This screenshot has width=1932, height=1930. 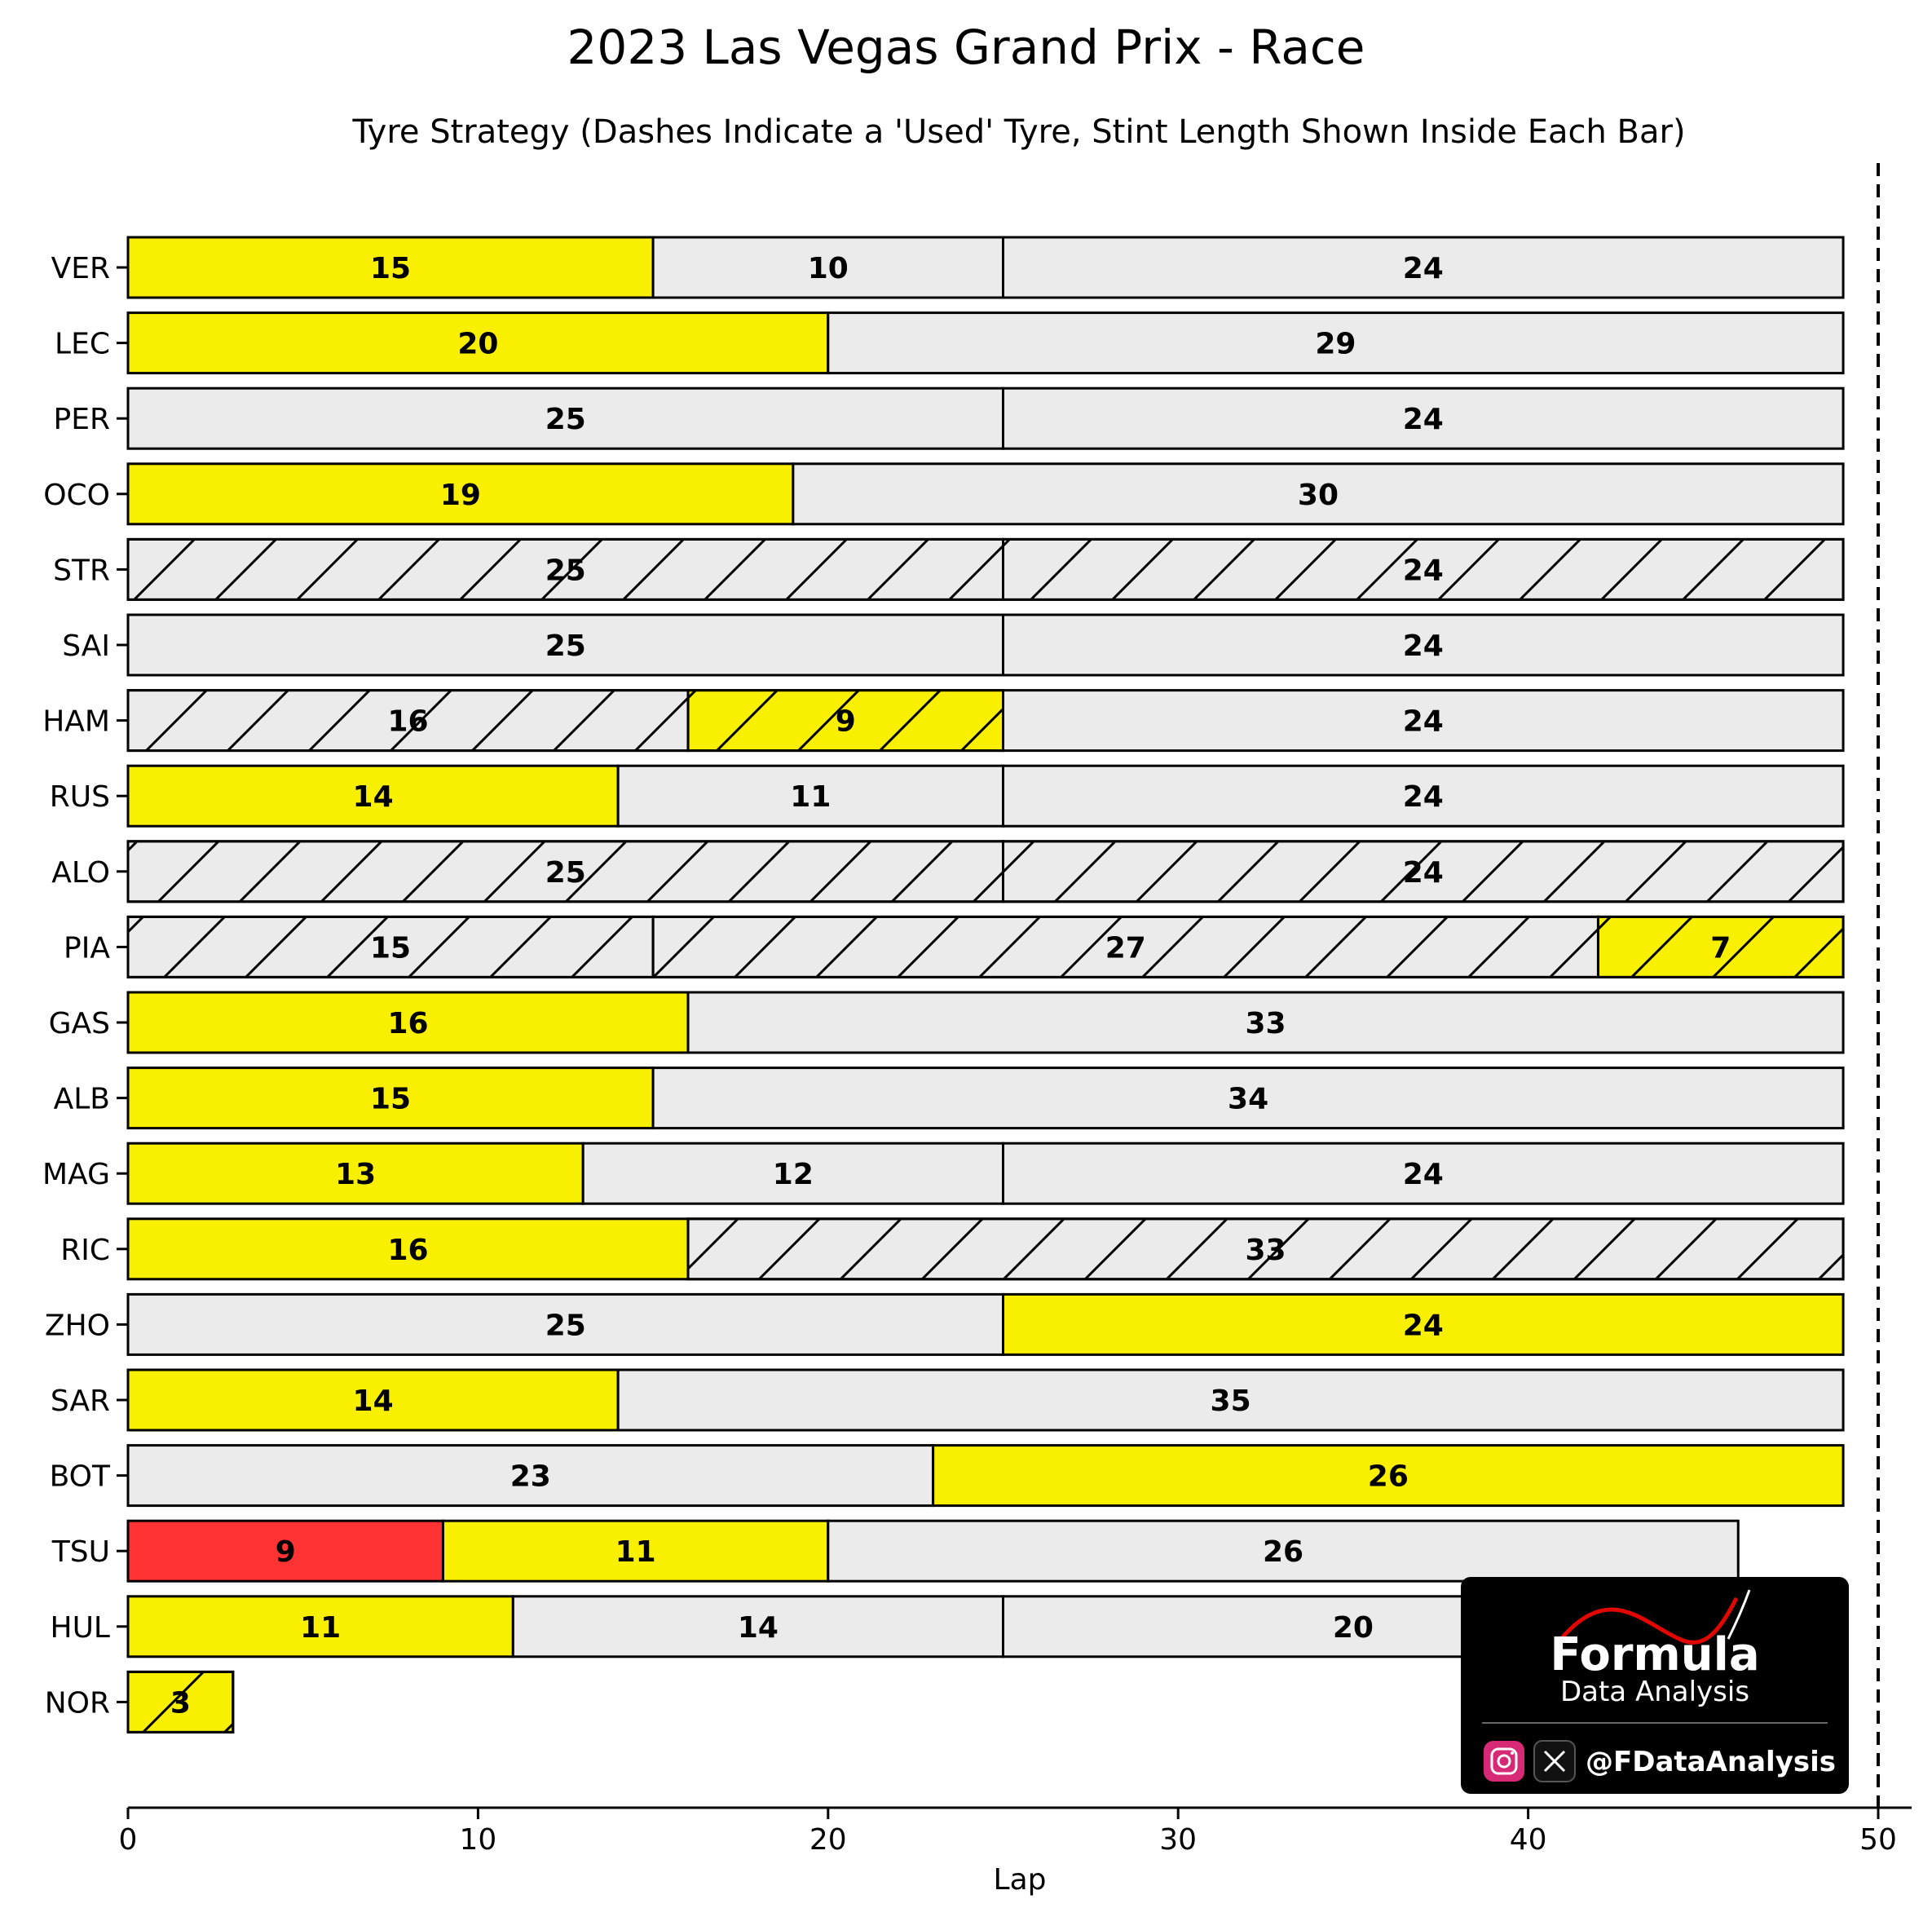 I want to click on y-tick-label-oco: OCO, so click(x=76, y=495).